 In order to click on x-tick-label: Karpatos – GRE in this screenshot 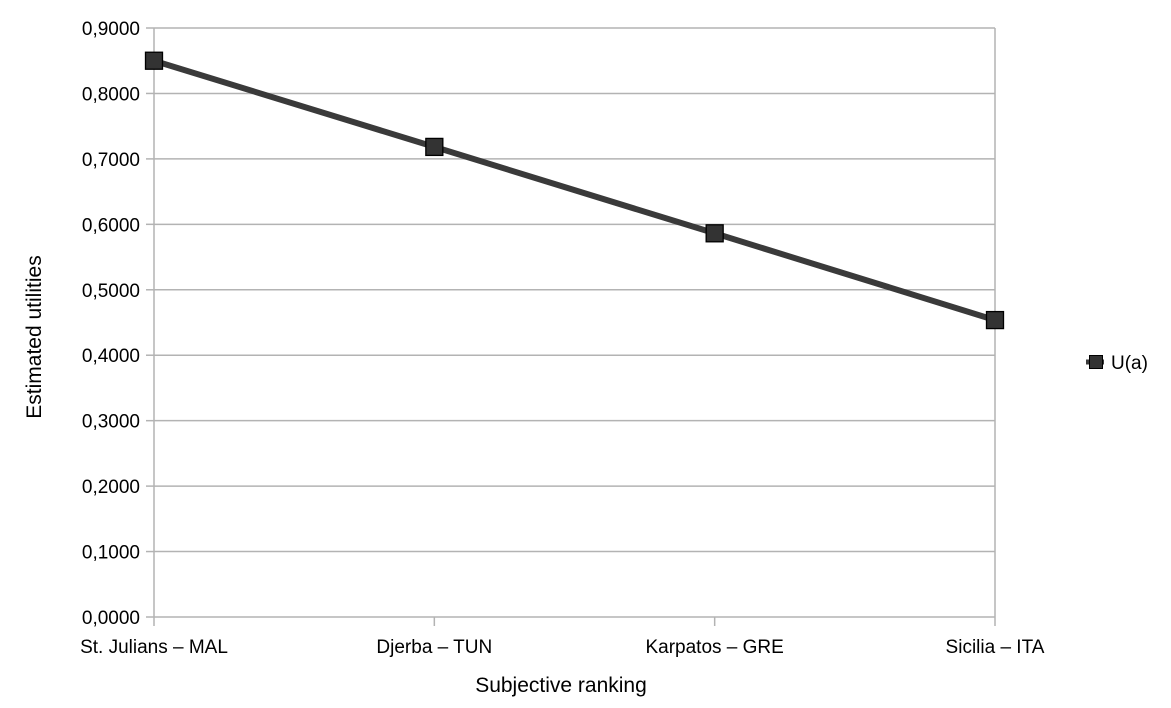, I will do `click(714, 647)`.